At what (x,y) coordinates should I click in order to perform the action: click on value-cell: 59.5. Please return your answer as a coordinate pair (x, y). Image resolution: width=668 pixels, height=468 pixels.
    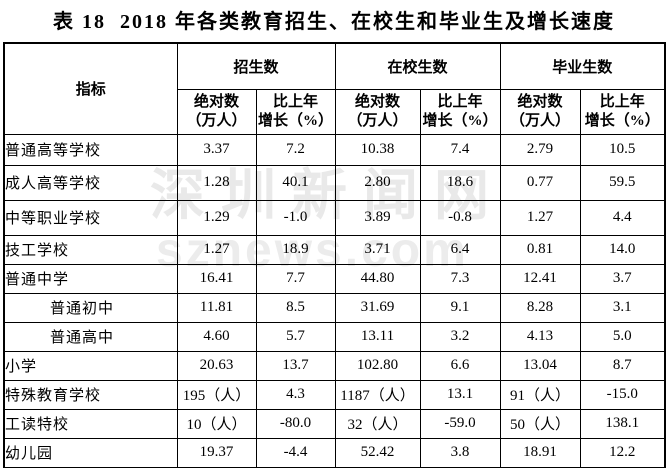
    Looking at the image, I should click on (622, 182).